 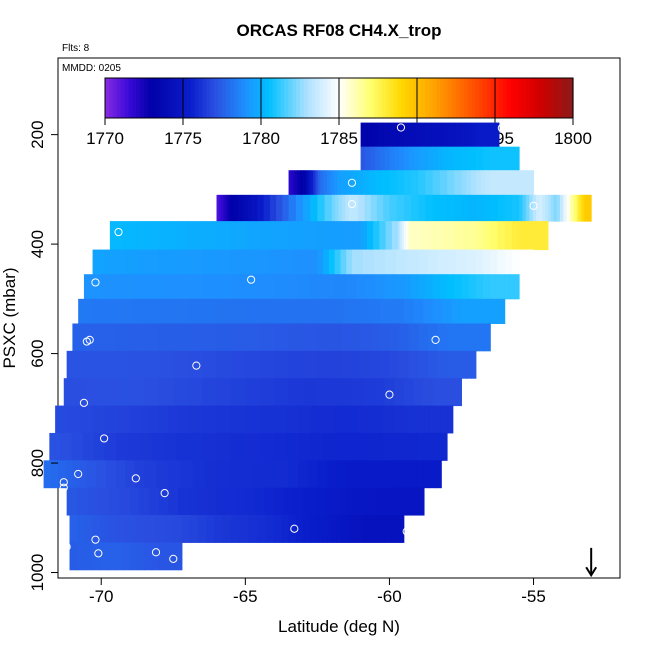 What do you see at coordinates (37, 463) in the screenshot?
I see `y-tick-label: 800` at bounding box center [37, 463].